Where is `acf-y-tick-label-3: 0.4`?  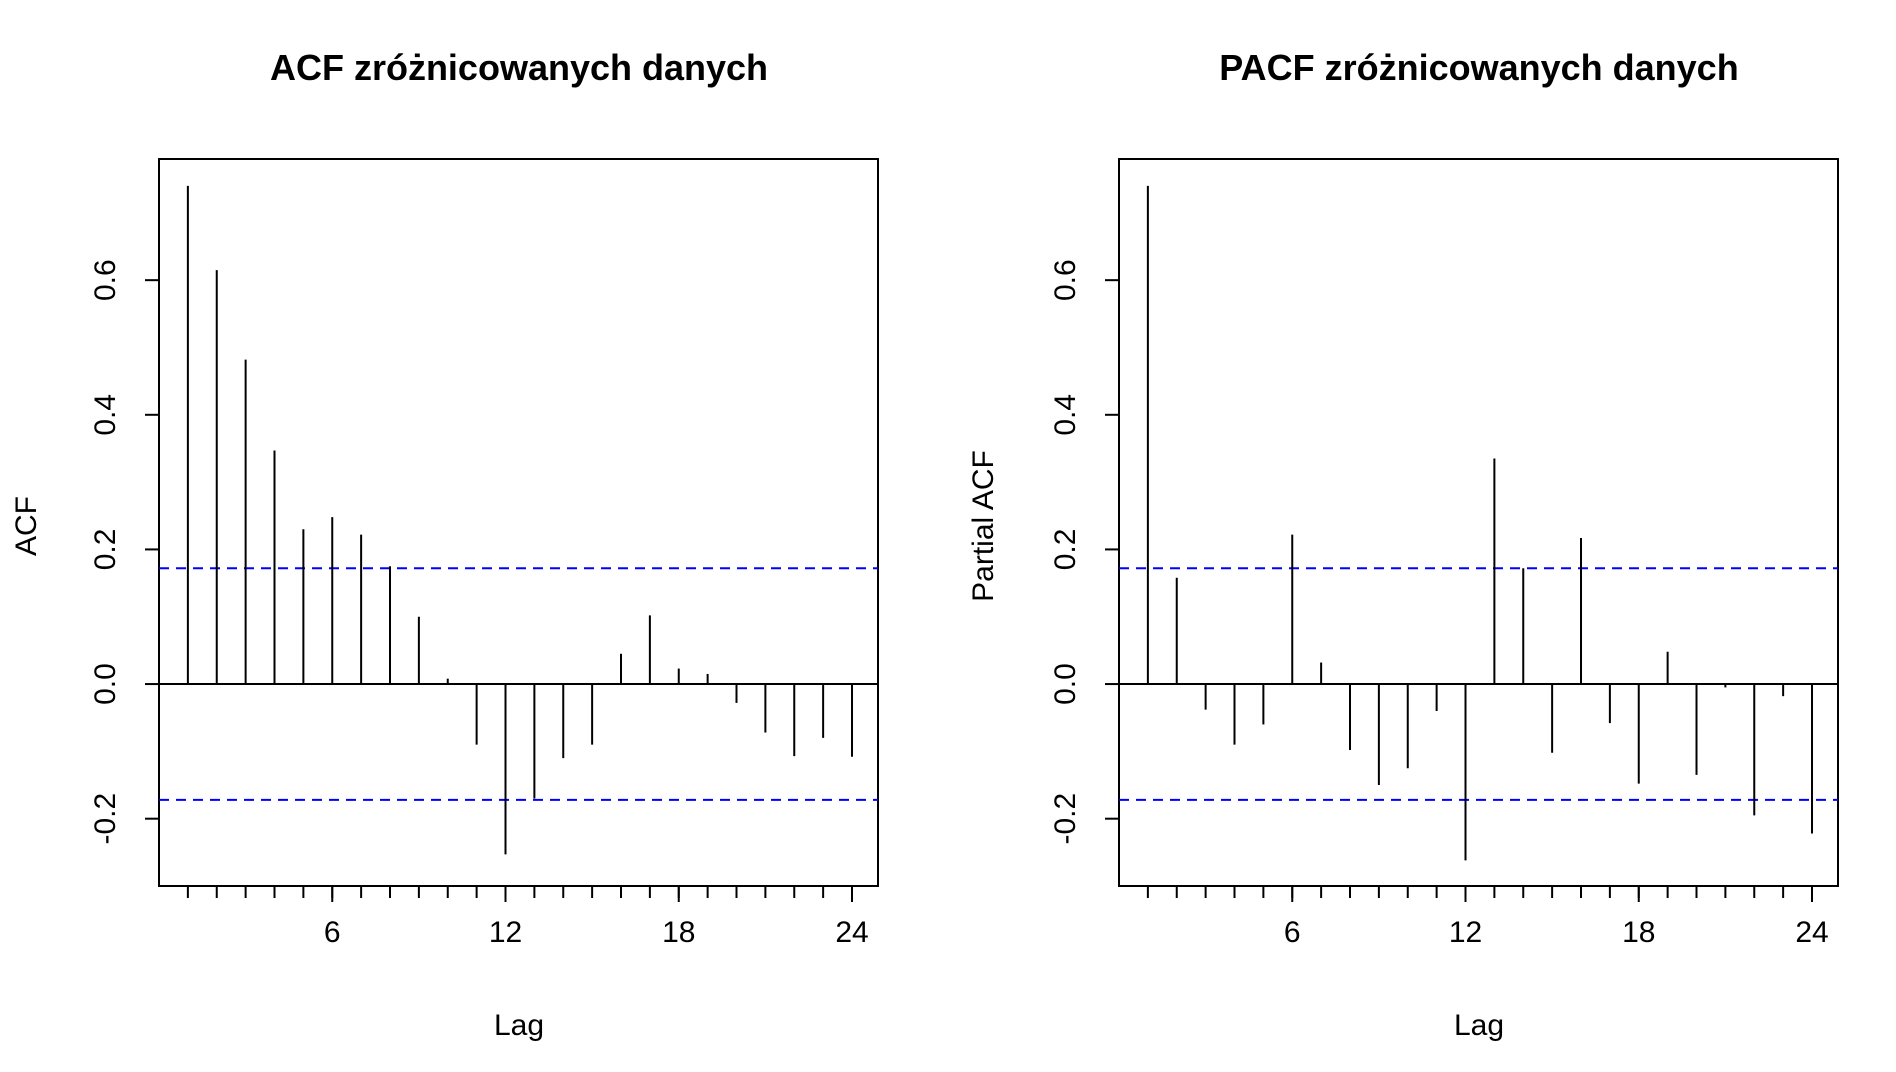 acf-y-tick-label-3: 0.4 is located at coordinates (105, 415).